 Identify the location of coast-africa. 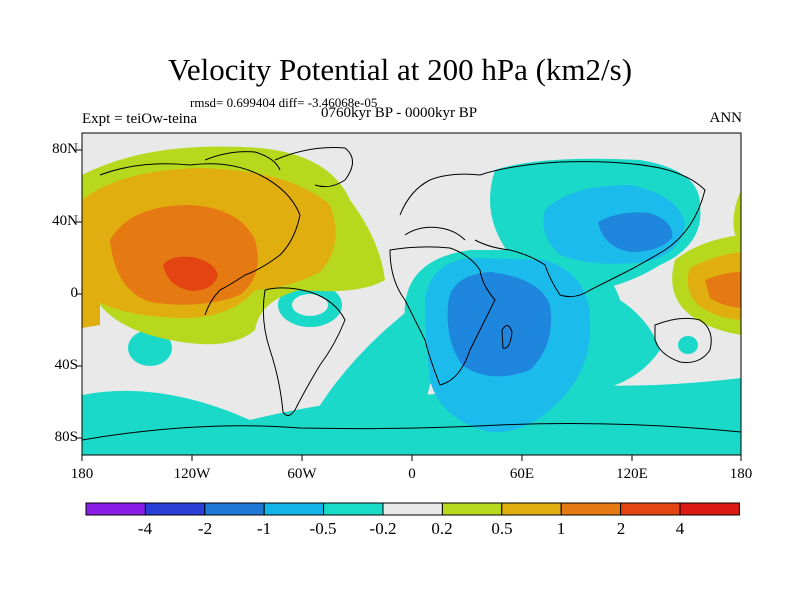
(442, 316).